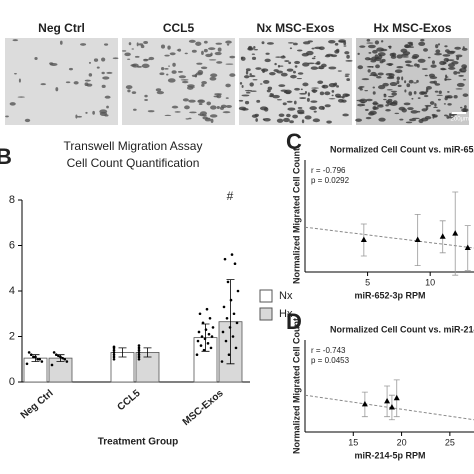 The image size is (474, 474). I want to click on stat-annotation: p = 0.0292, so click(330, 180).